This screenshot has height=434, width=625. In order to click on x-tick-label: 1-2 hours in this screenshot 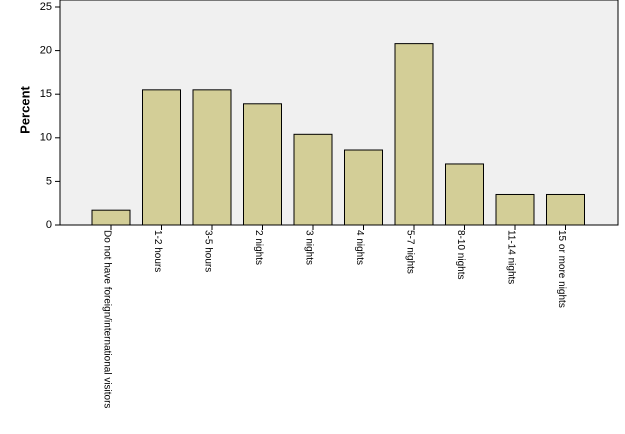, I will do `click(157, 251)`.